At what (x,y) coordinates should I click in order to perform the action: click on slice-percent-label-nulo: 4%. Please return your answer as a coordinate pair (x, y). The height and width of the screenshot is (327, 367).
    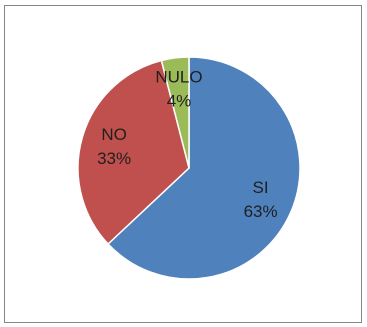
    Looking at the image, I should click on (179, 101).